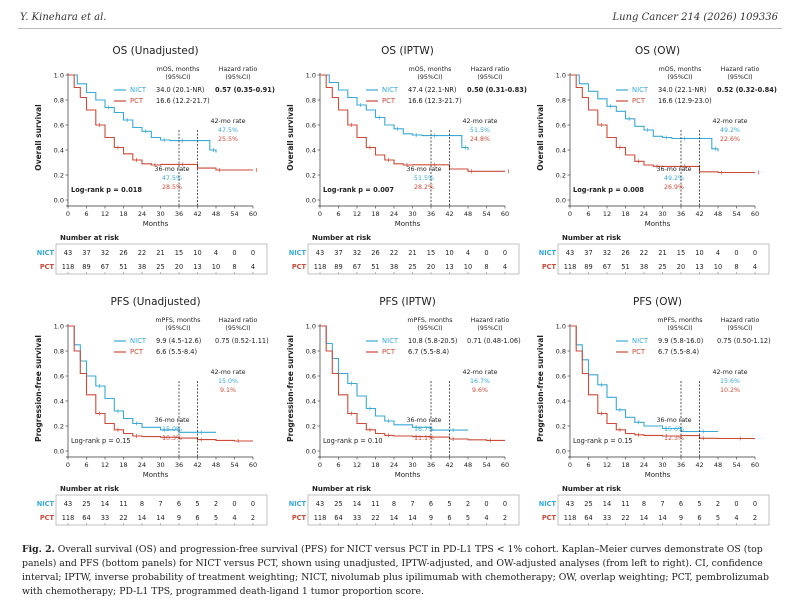 This screenshot has width=800, height=602. What do you see at coordinates (644, 253) in the screenshot?
I see `risk-nict-cell: 22` at bounding box center [644, 253].